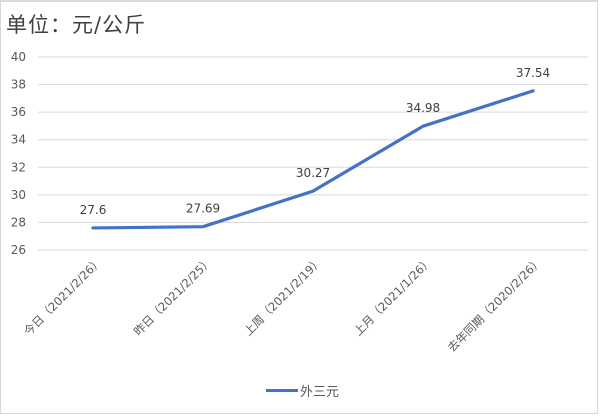 The image size is (600, 417). Describe the element at coordinates (18, 140) in the screenshot. I see `y-tick-label: 34` at that location.